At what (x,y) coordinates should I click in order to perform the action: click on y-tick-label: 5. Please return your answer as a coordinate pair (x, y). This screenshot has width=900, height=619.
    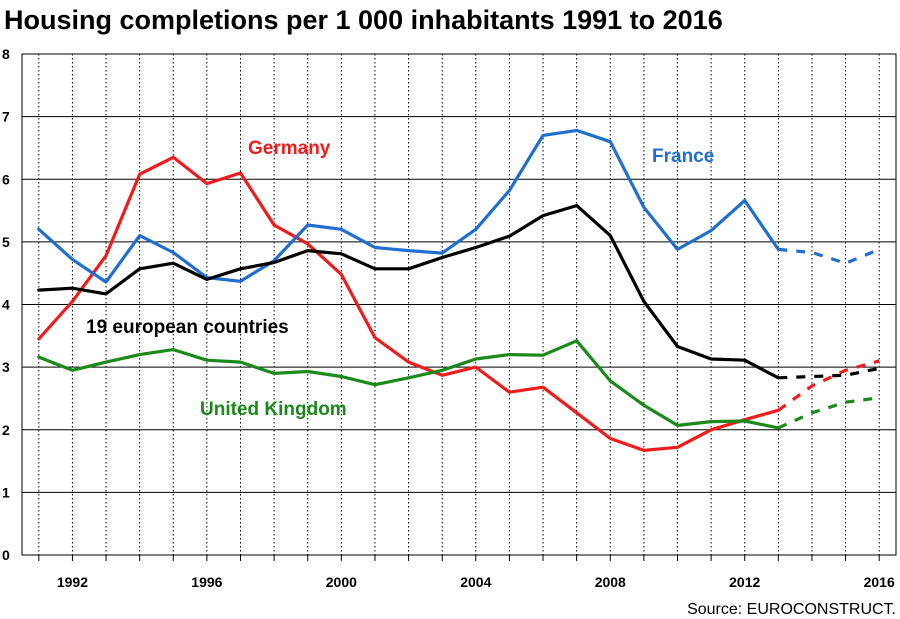
    Looking at the image, I should click on (6, 242).